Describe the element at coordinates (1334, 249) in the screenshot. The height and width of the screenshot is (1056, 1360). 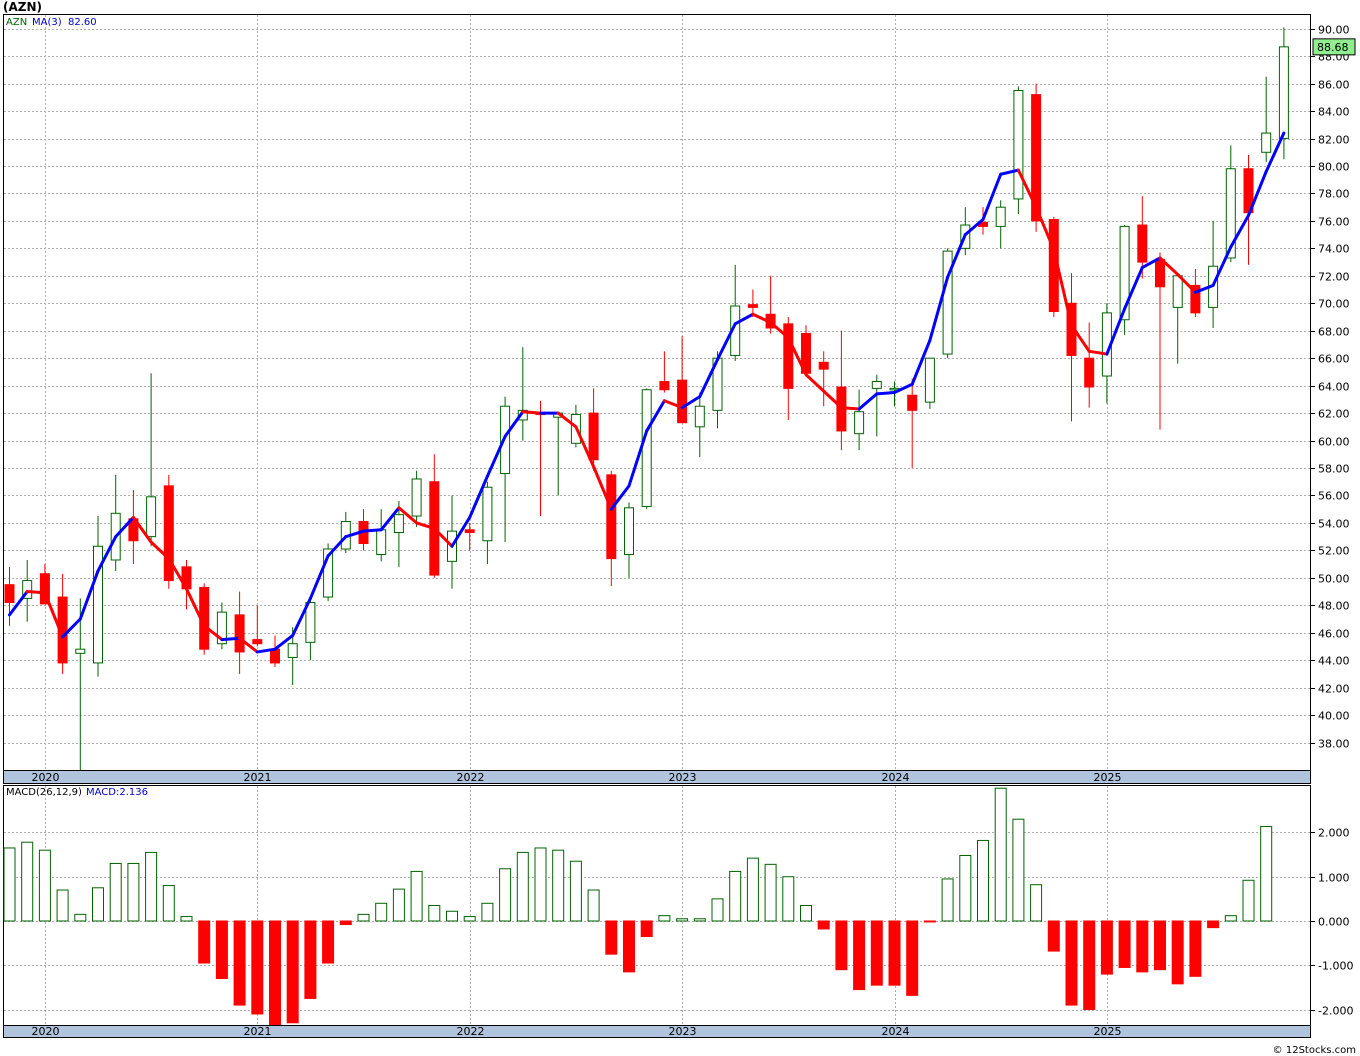
I see `price-y-tick-label: 74.00` at that location.